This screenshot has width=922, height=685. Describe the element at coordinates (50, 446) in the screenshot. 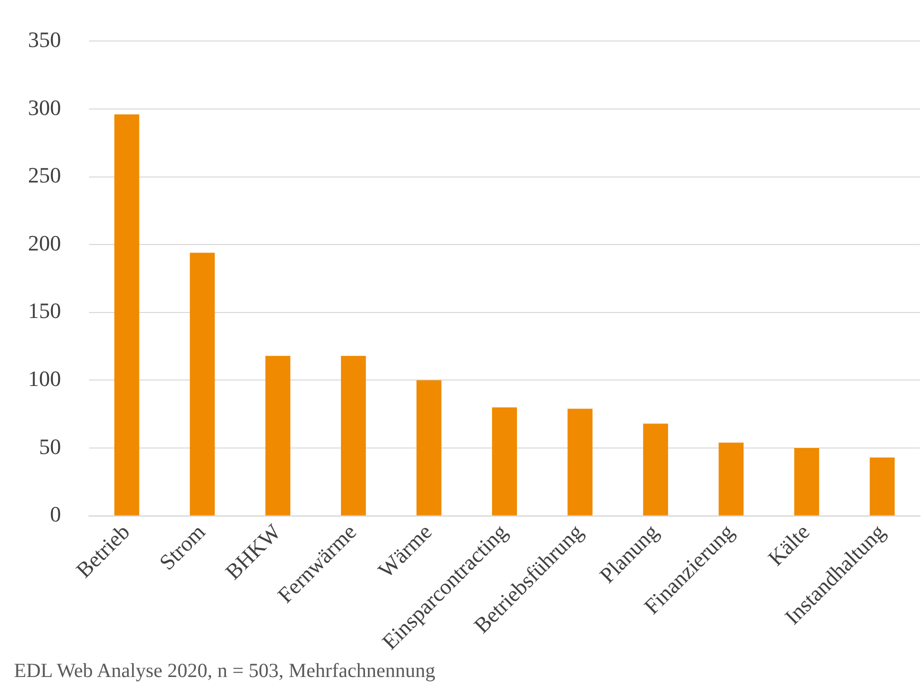

I see `y-tick-label: 50` at that location.